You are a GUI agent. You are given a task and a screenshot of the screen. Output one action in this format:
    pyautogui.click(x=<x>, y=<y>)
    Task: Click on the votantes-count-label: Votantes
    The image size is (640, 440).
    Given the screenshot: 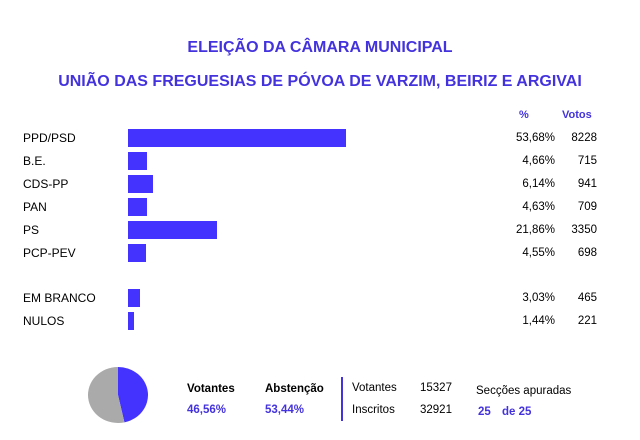 What is the action you would take?
    pyautogui.click(x=374, y=388)
    